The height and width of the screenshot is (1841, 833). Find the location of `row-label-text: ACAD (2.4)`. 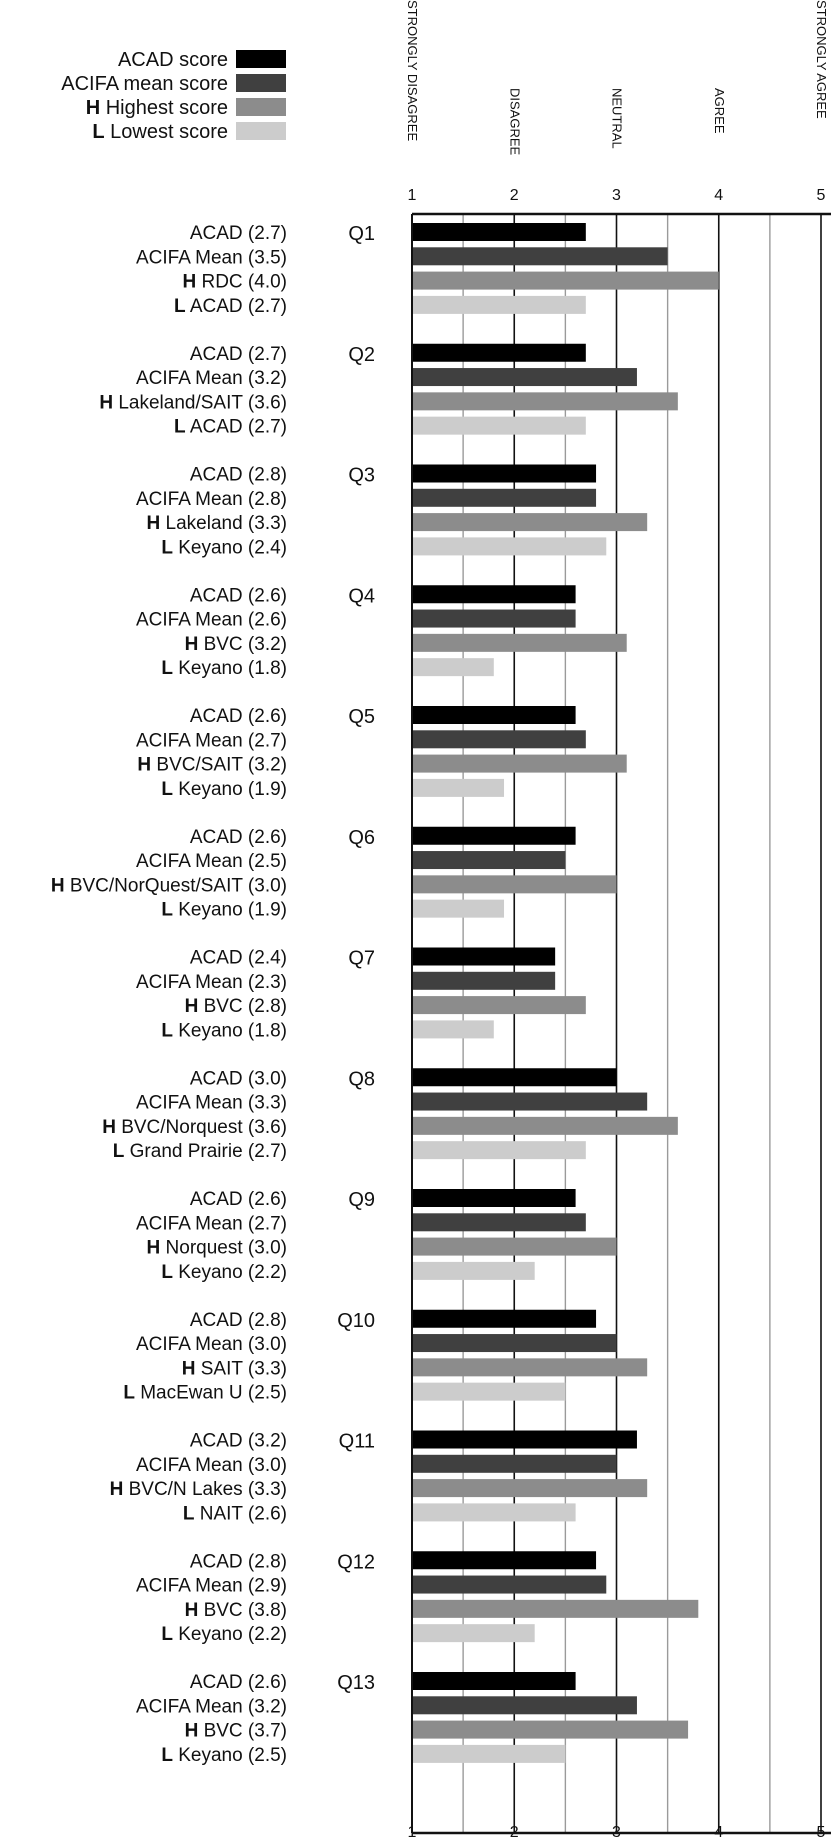

row-label-text: ACAD (2.4) is located at coordinates (238, 958).